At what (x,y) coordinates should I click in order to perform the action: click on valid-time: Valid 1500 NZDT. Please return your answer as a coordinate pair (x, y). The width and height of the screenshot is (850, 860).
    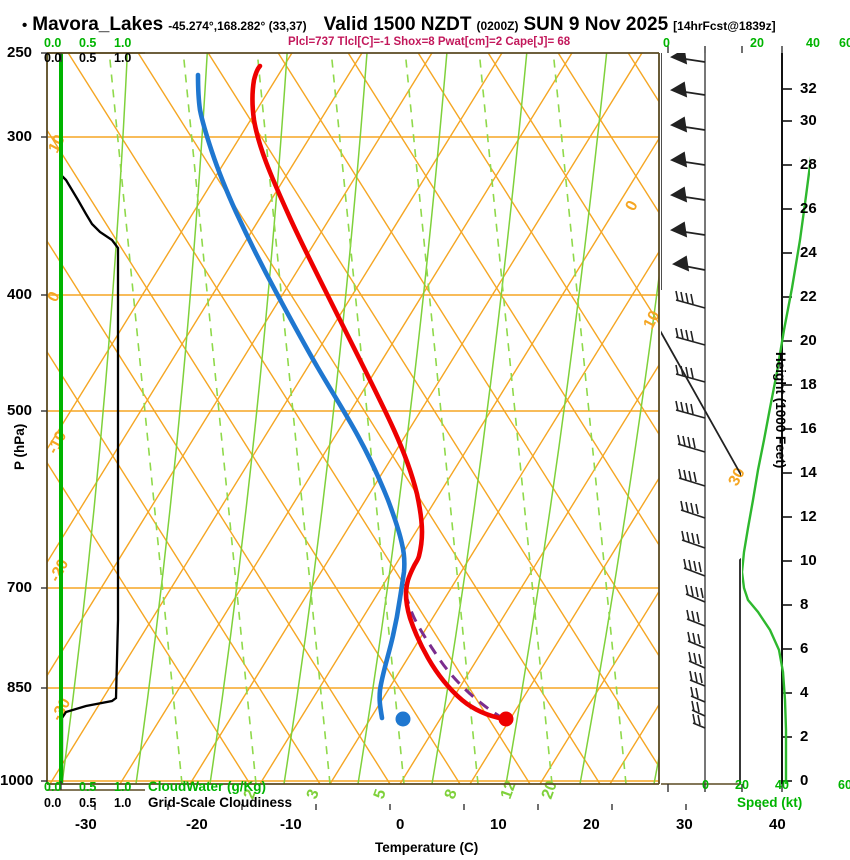
    Looking at the image, I should click on (397, 24).